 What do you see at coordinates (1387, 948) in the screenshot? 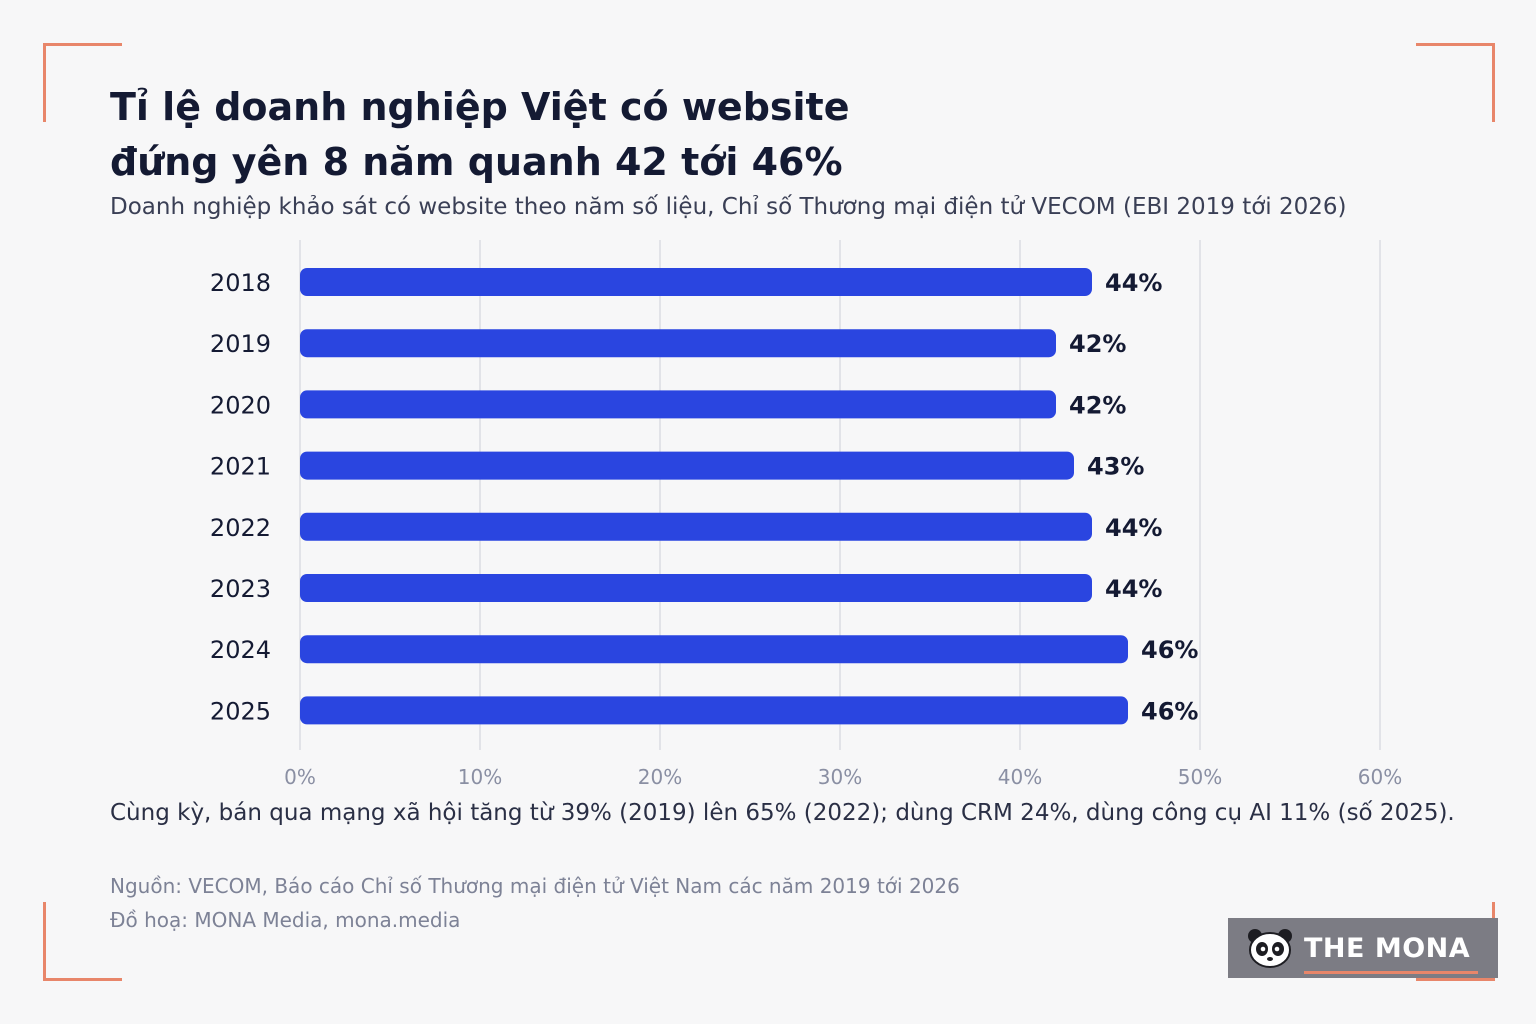
I see `logo-text: THE MONA` at bounding box center [1387, 948].